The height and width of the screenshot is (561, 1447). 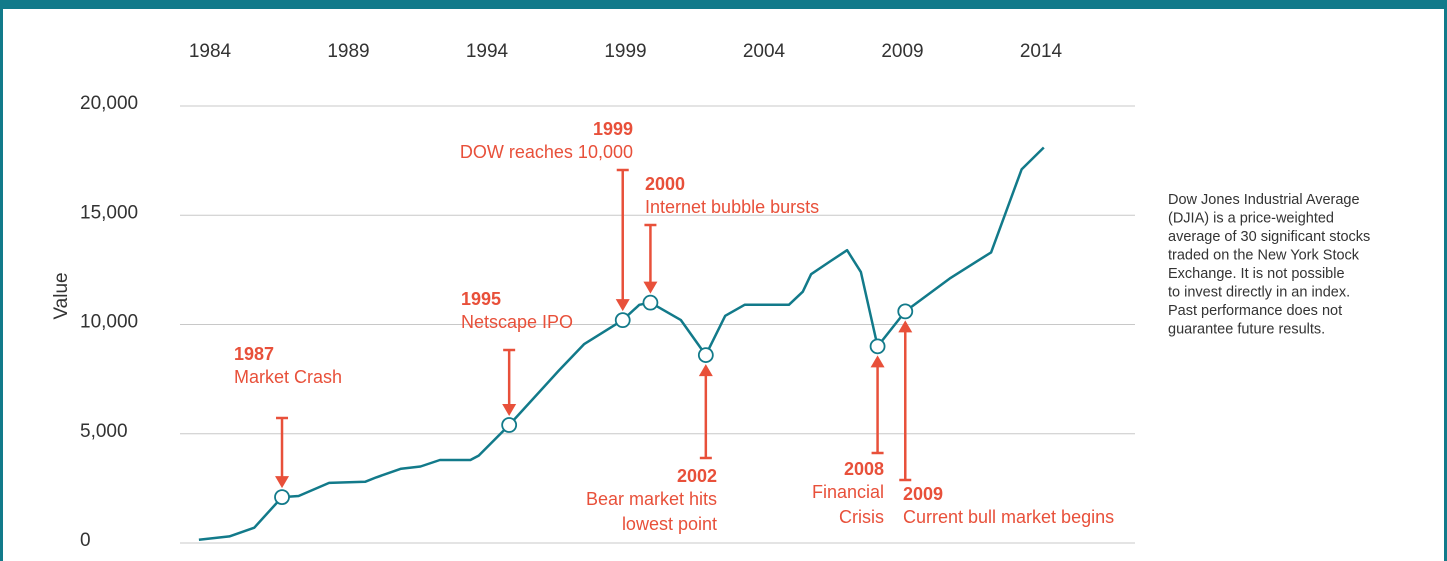 I want to click on x-tick-label: 2009, so click(x=902, y=51).